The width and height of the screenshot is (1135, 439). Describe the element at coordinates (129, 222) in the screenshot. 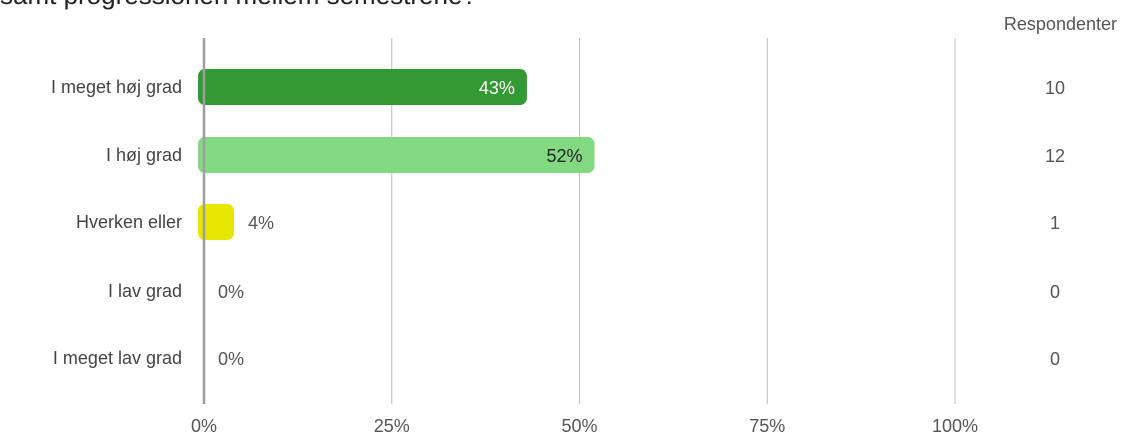

I see `category-label: Hverken eller` at that location.